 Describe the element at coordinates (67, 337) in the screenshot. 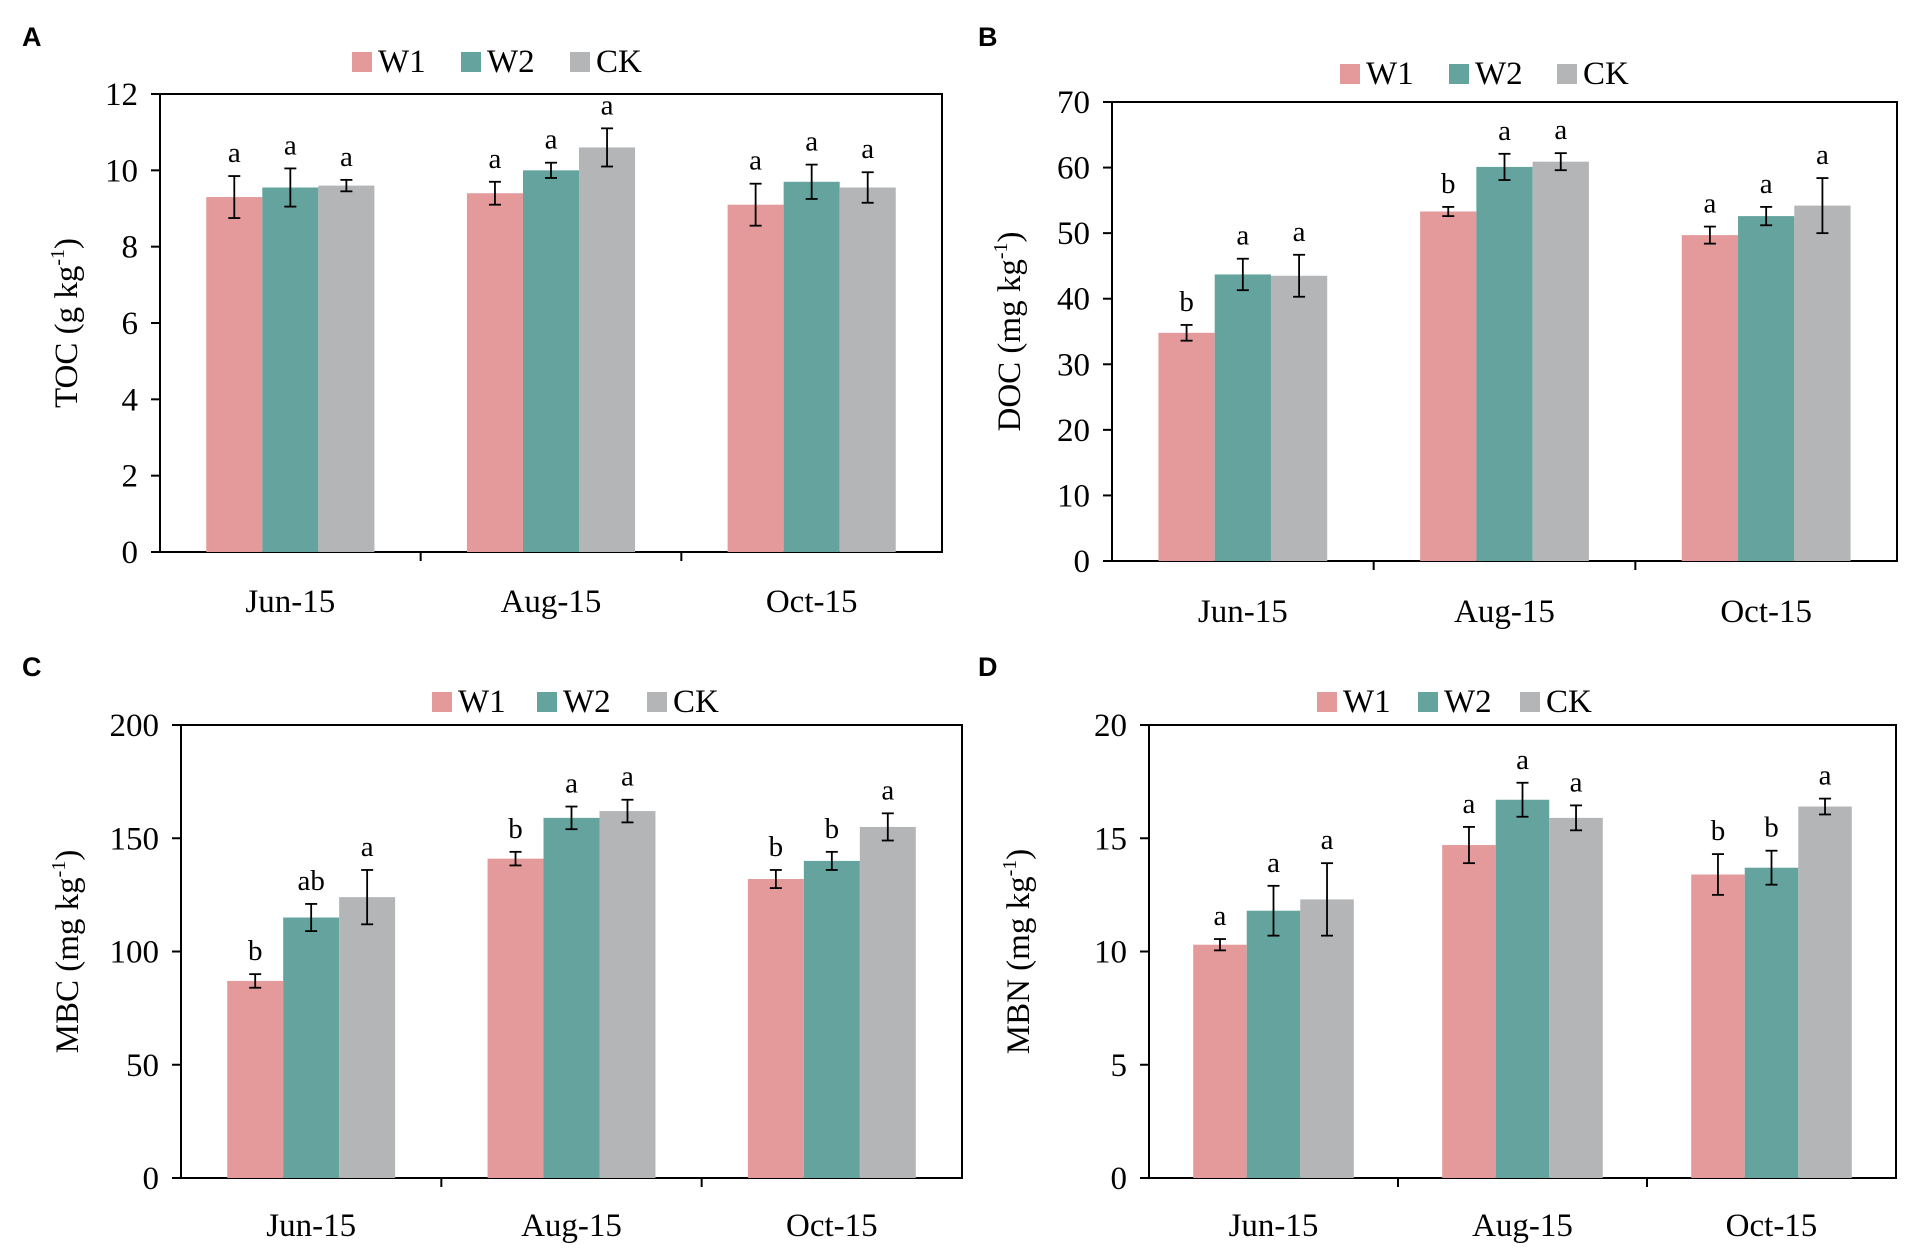

I see `y-axis-label-main: TOC (g kg` at that location.